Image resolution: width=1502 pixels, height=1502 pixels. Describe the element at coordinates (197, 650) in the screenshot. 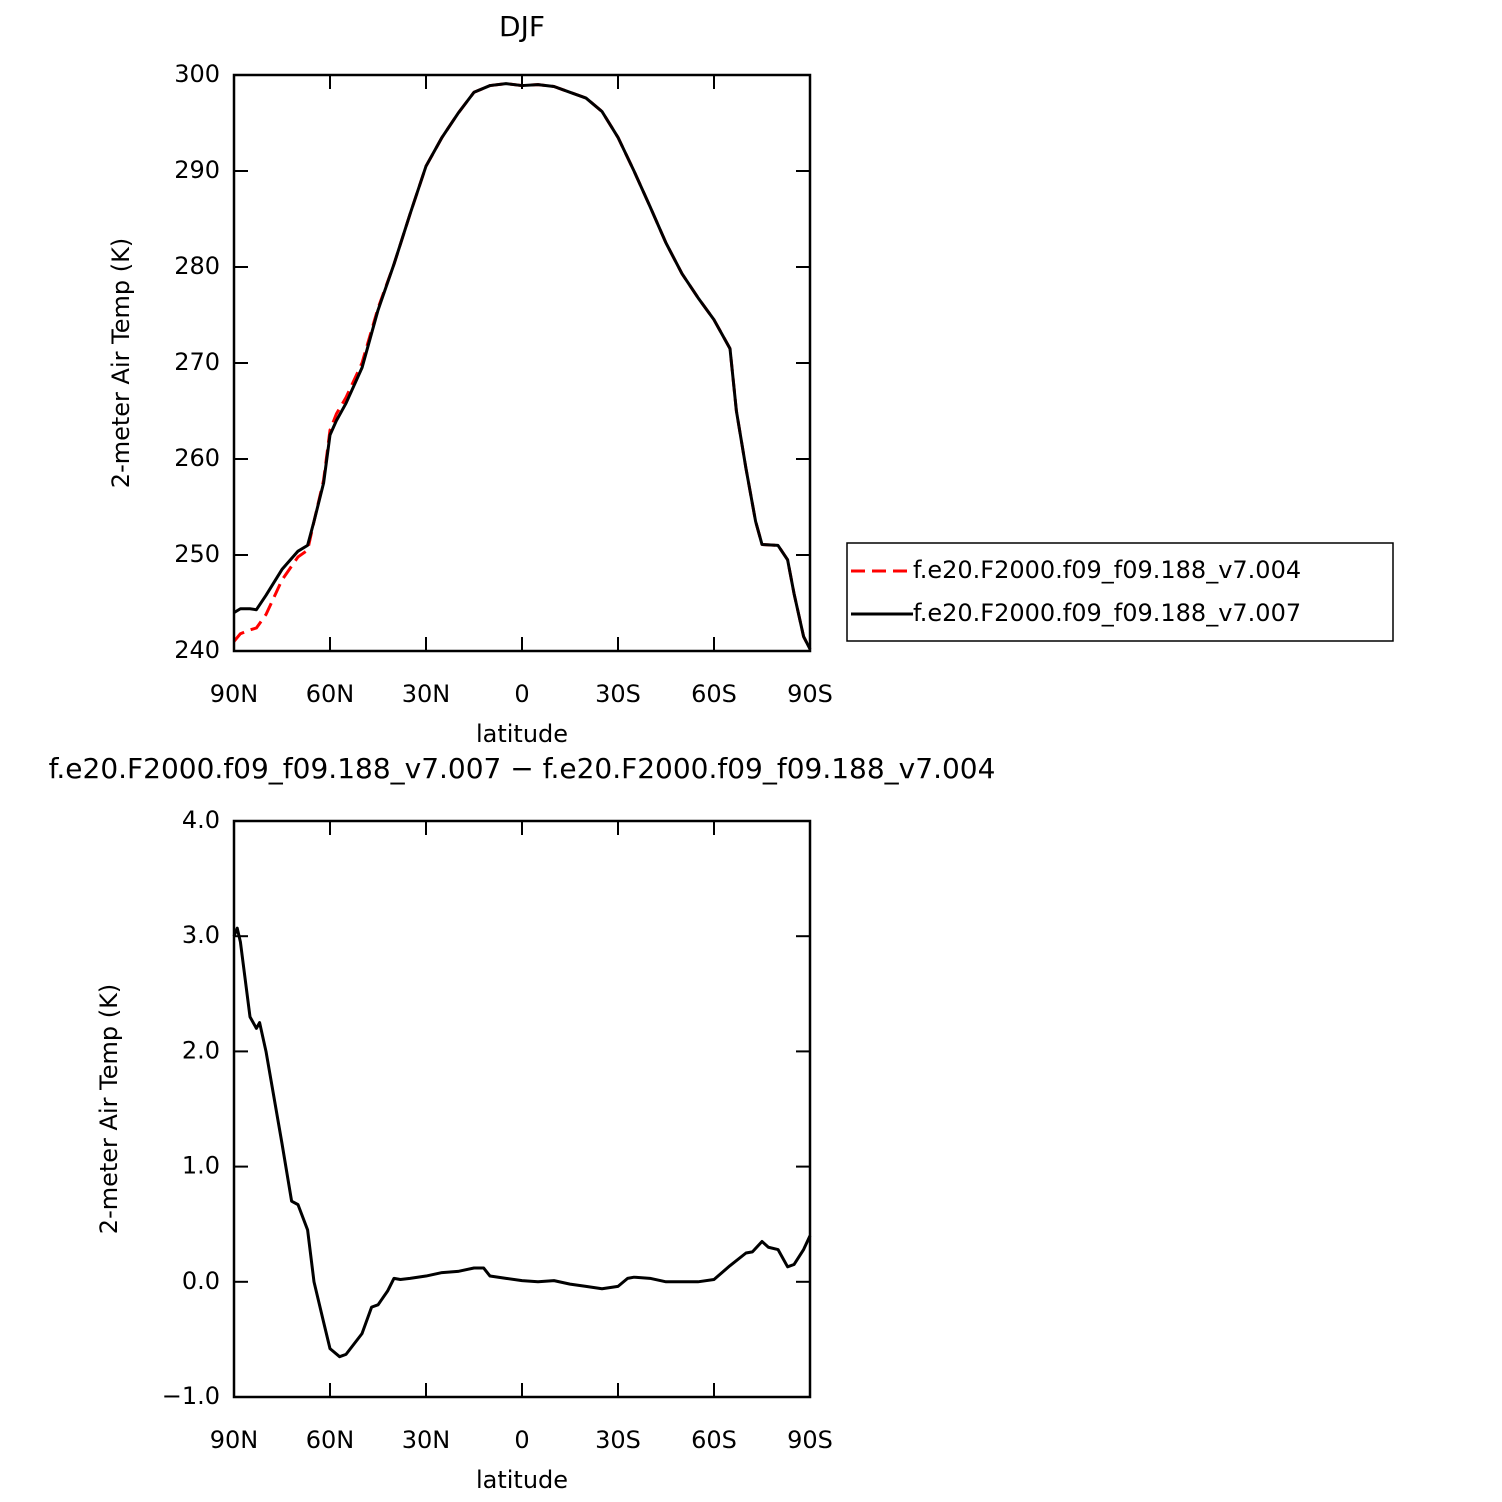

I see `y-tick-label: 240` at that location.